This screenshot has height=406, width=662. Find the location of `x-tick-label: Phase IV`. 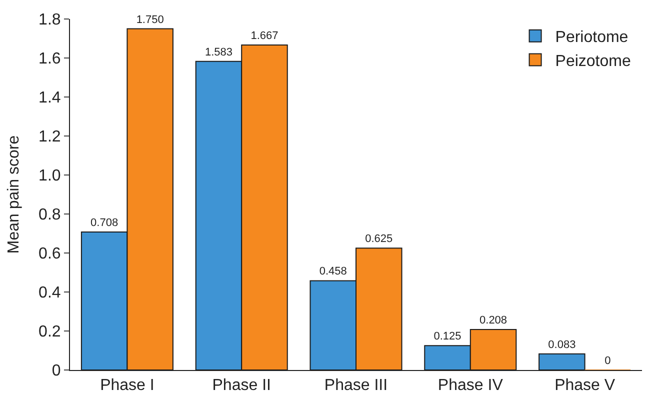

x-tick-label: Phase IV is located at coordinates (471, 385).